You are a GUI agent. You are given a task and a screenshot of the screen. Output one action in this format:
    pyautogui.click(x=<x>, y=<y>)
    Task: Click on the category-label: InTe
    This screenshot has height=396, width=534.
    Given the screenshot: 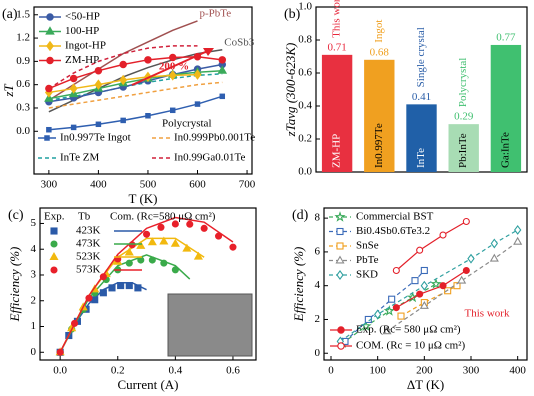 What is the action you would take?
    pyautogui.click(x=421, y=158)
    